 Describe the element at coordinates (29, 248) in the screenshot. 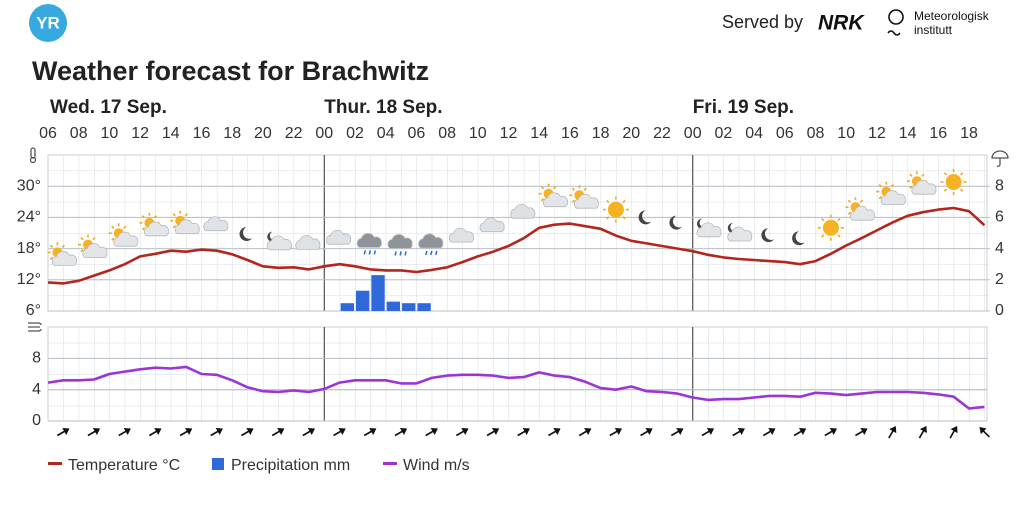

I see `y-tick-label: 18°` at that location.